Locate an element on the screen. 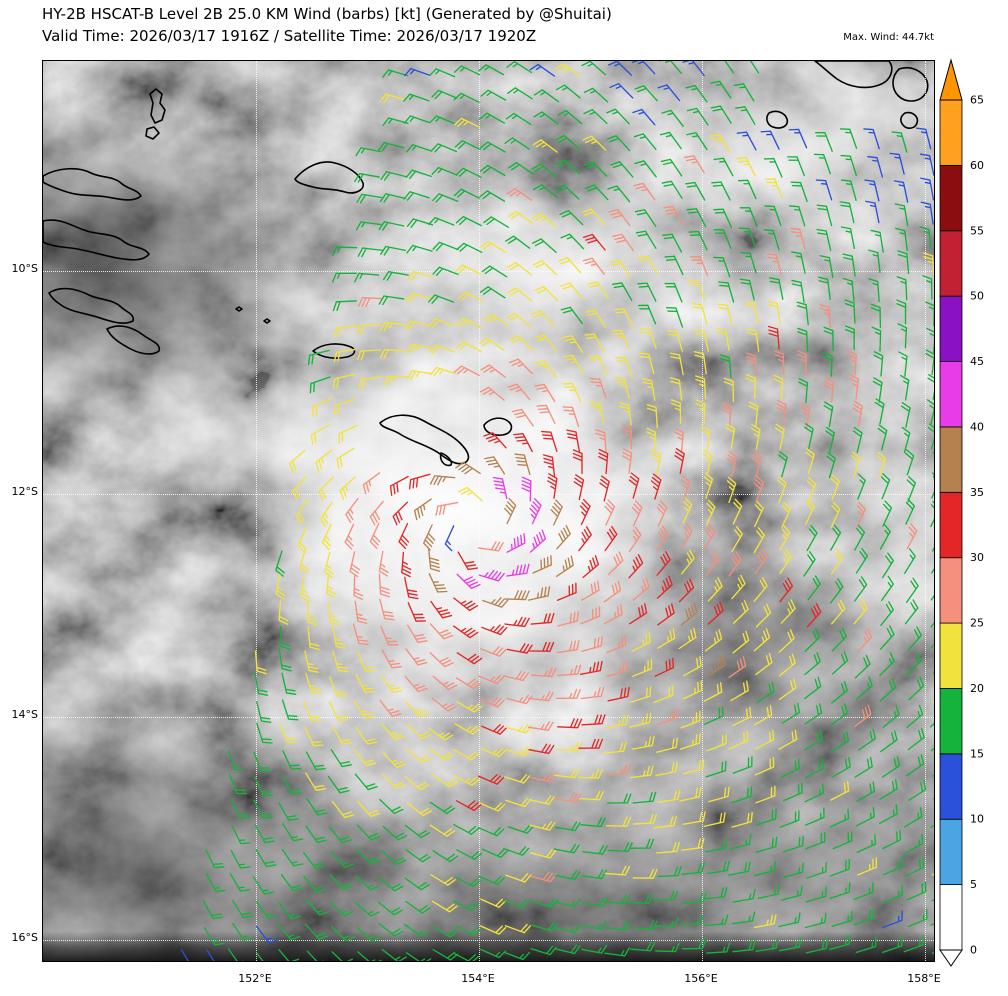 The height and width of the screenshot is (996, 1008). colorbar-segment is located at coordinates (951, 198).